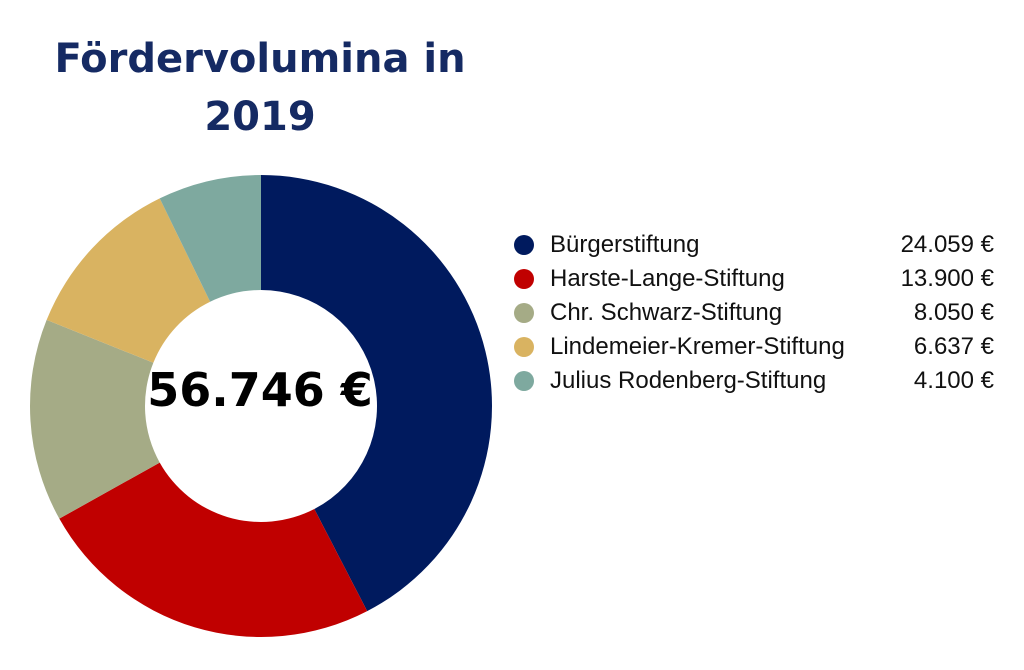 The image size is (1024, 670). I want to click on legend-value: 6.637 €, so click(953, 346).